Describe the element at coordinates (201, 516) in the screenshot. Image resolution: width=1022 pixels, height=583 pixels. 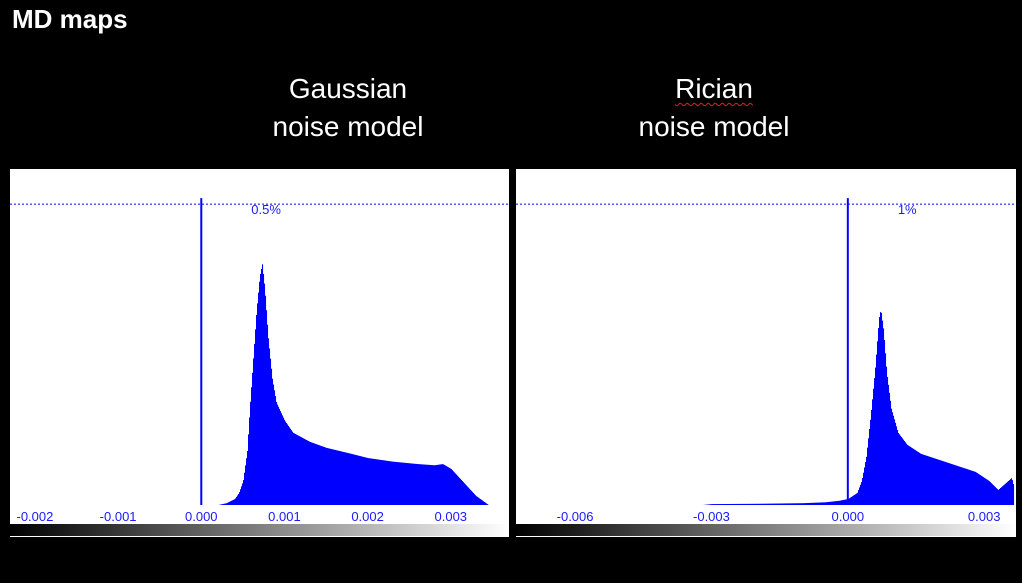
I see `x-tick-label: 0.000` at that location.